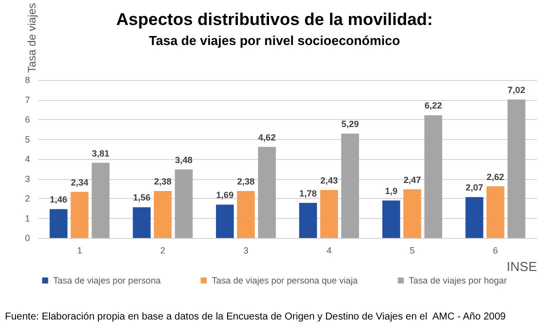 The height and width of the screenshot is (330, 549). I want to click on data-label: 2,07, so click(475, 187).